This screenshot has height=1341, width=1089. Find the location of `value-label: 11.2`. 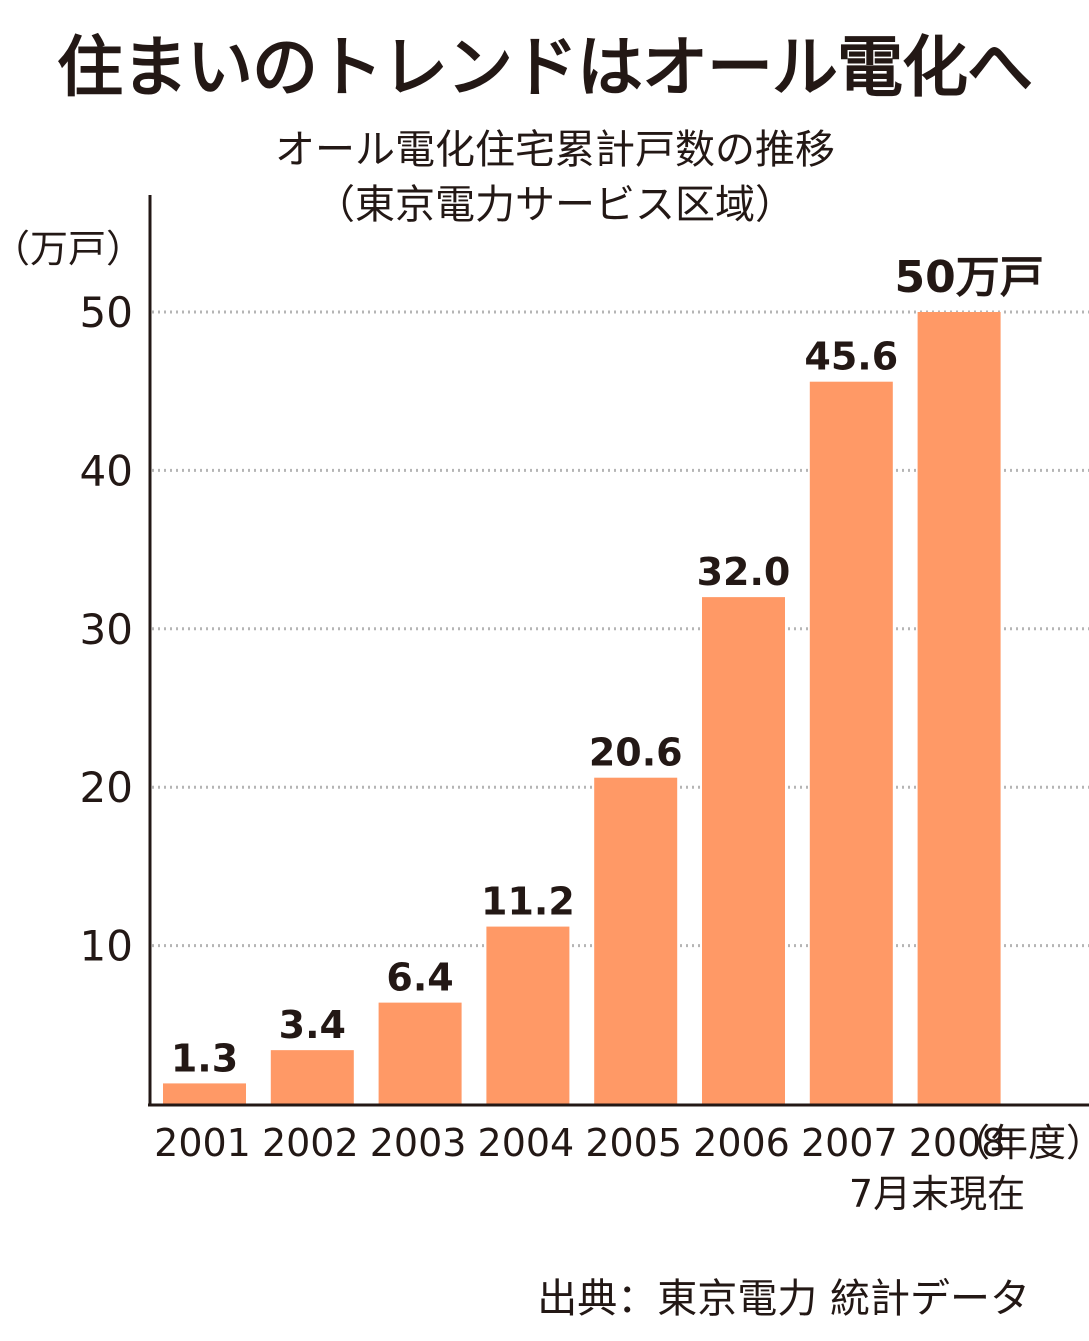

value-label: 11.2 is located at coordinates (528, 902).